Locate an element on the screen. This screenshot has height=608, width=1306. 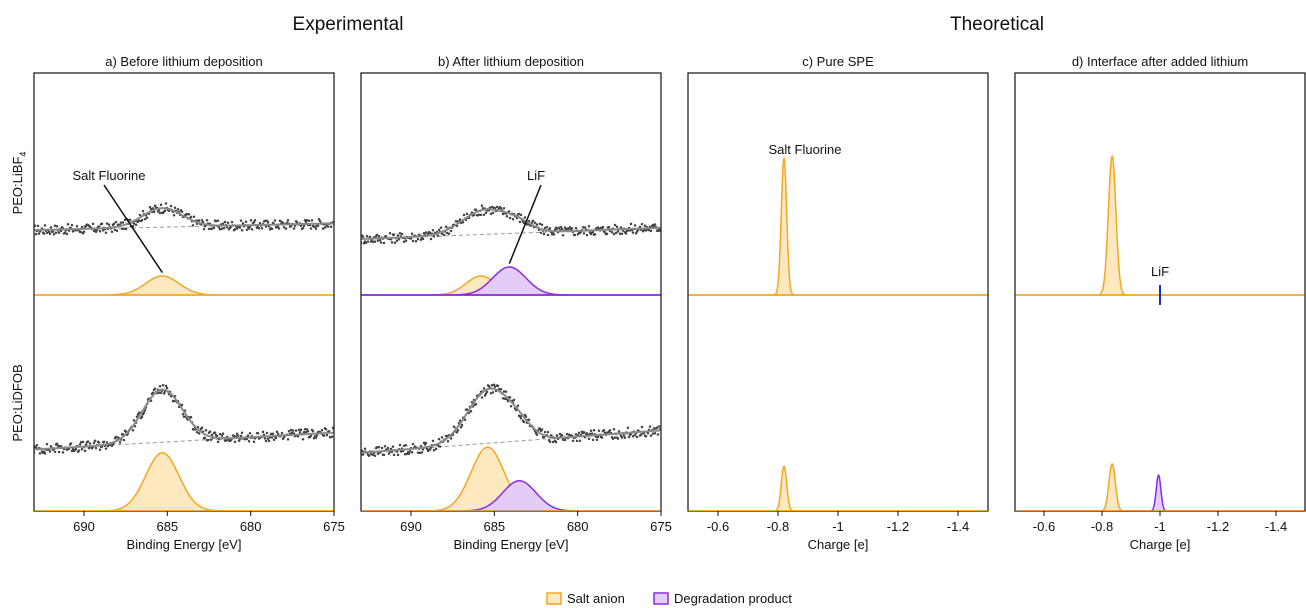
x-tick-label: 675 is located at coordinates (334, 526).